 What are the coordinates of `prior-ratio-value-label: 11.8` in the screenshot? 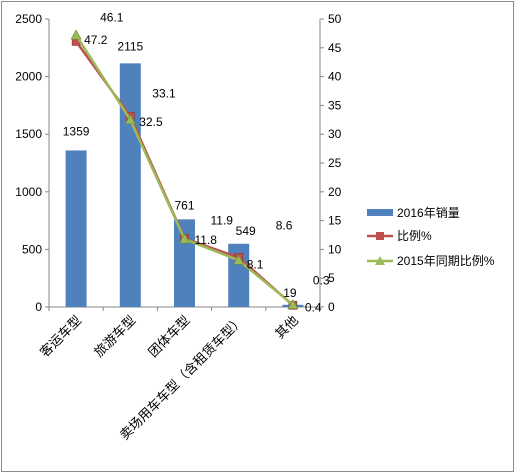 It's located at (206, 240).